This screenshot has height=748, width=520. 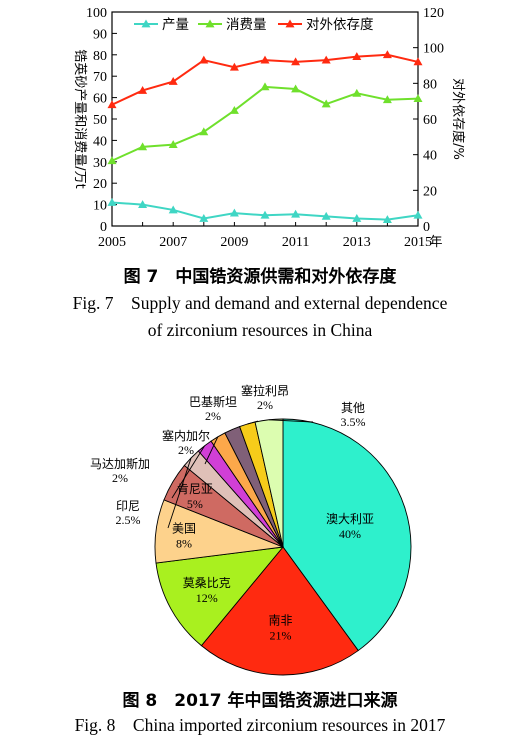 What do you see at coordinates (96, 13) in the screenshot?
I see `y-left-tick-label: 100` at bounding box center [96, 13].